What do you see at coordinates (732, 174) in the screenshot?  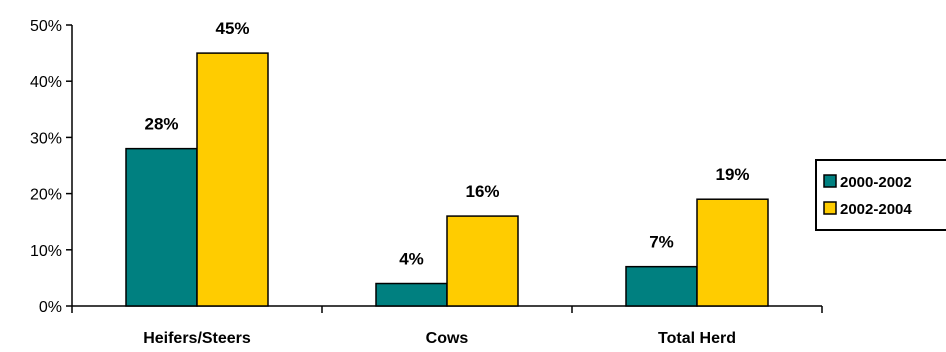 I see `data-label: 19%` at bounding box center [732, 174].